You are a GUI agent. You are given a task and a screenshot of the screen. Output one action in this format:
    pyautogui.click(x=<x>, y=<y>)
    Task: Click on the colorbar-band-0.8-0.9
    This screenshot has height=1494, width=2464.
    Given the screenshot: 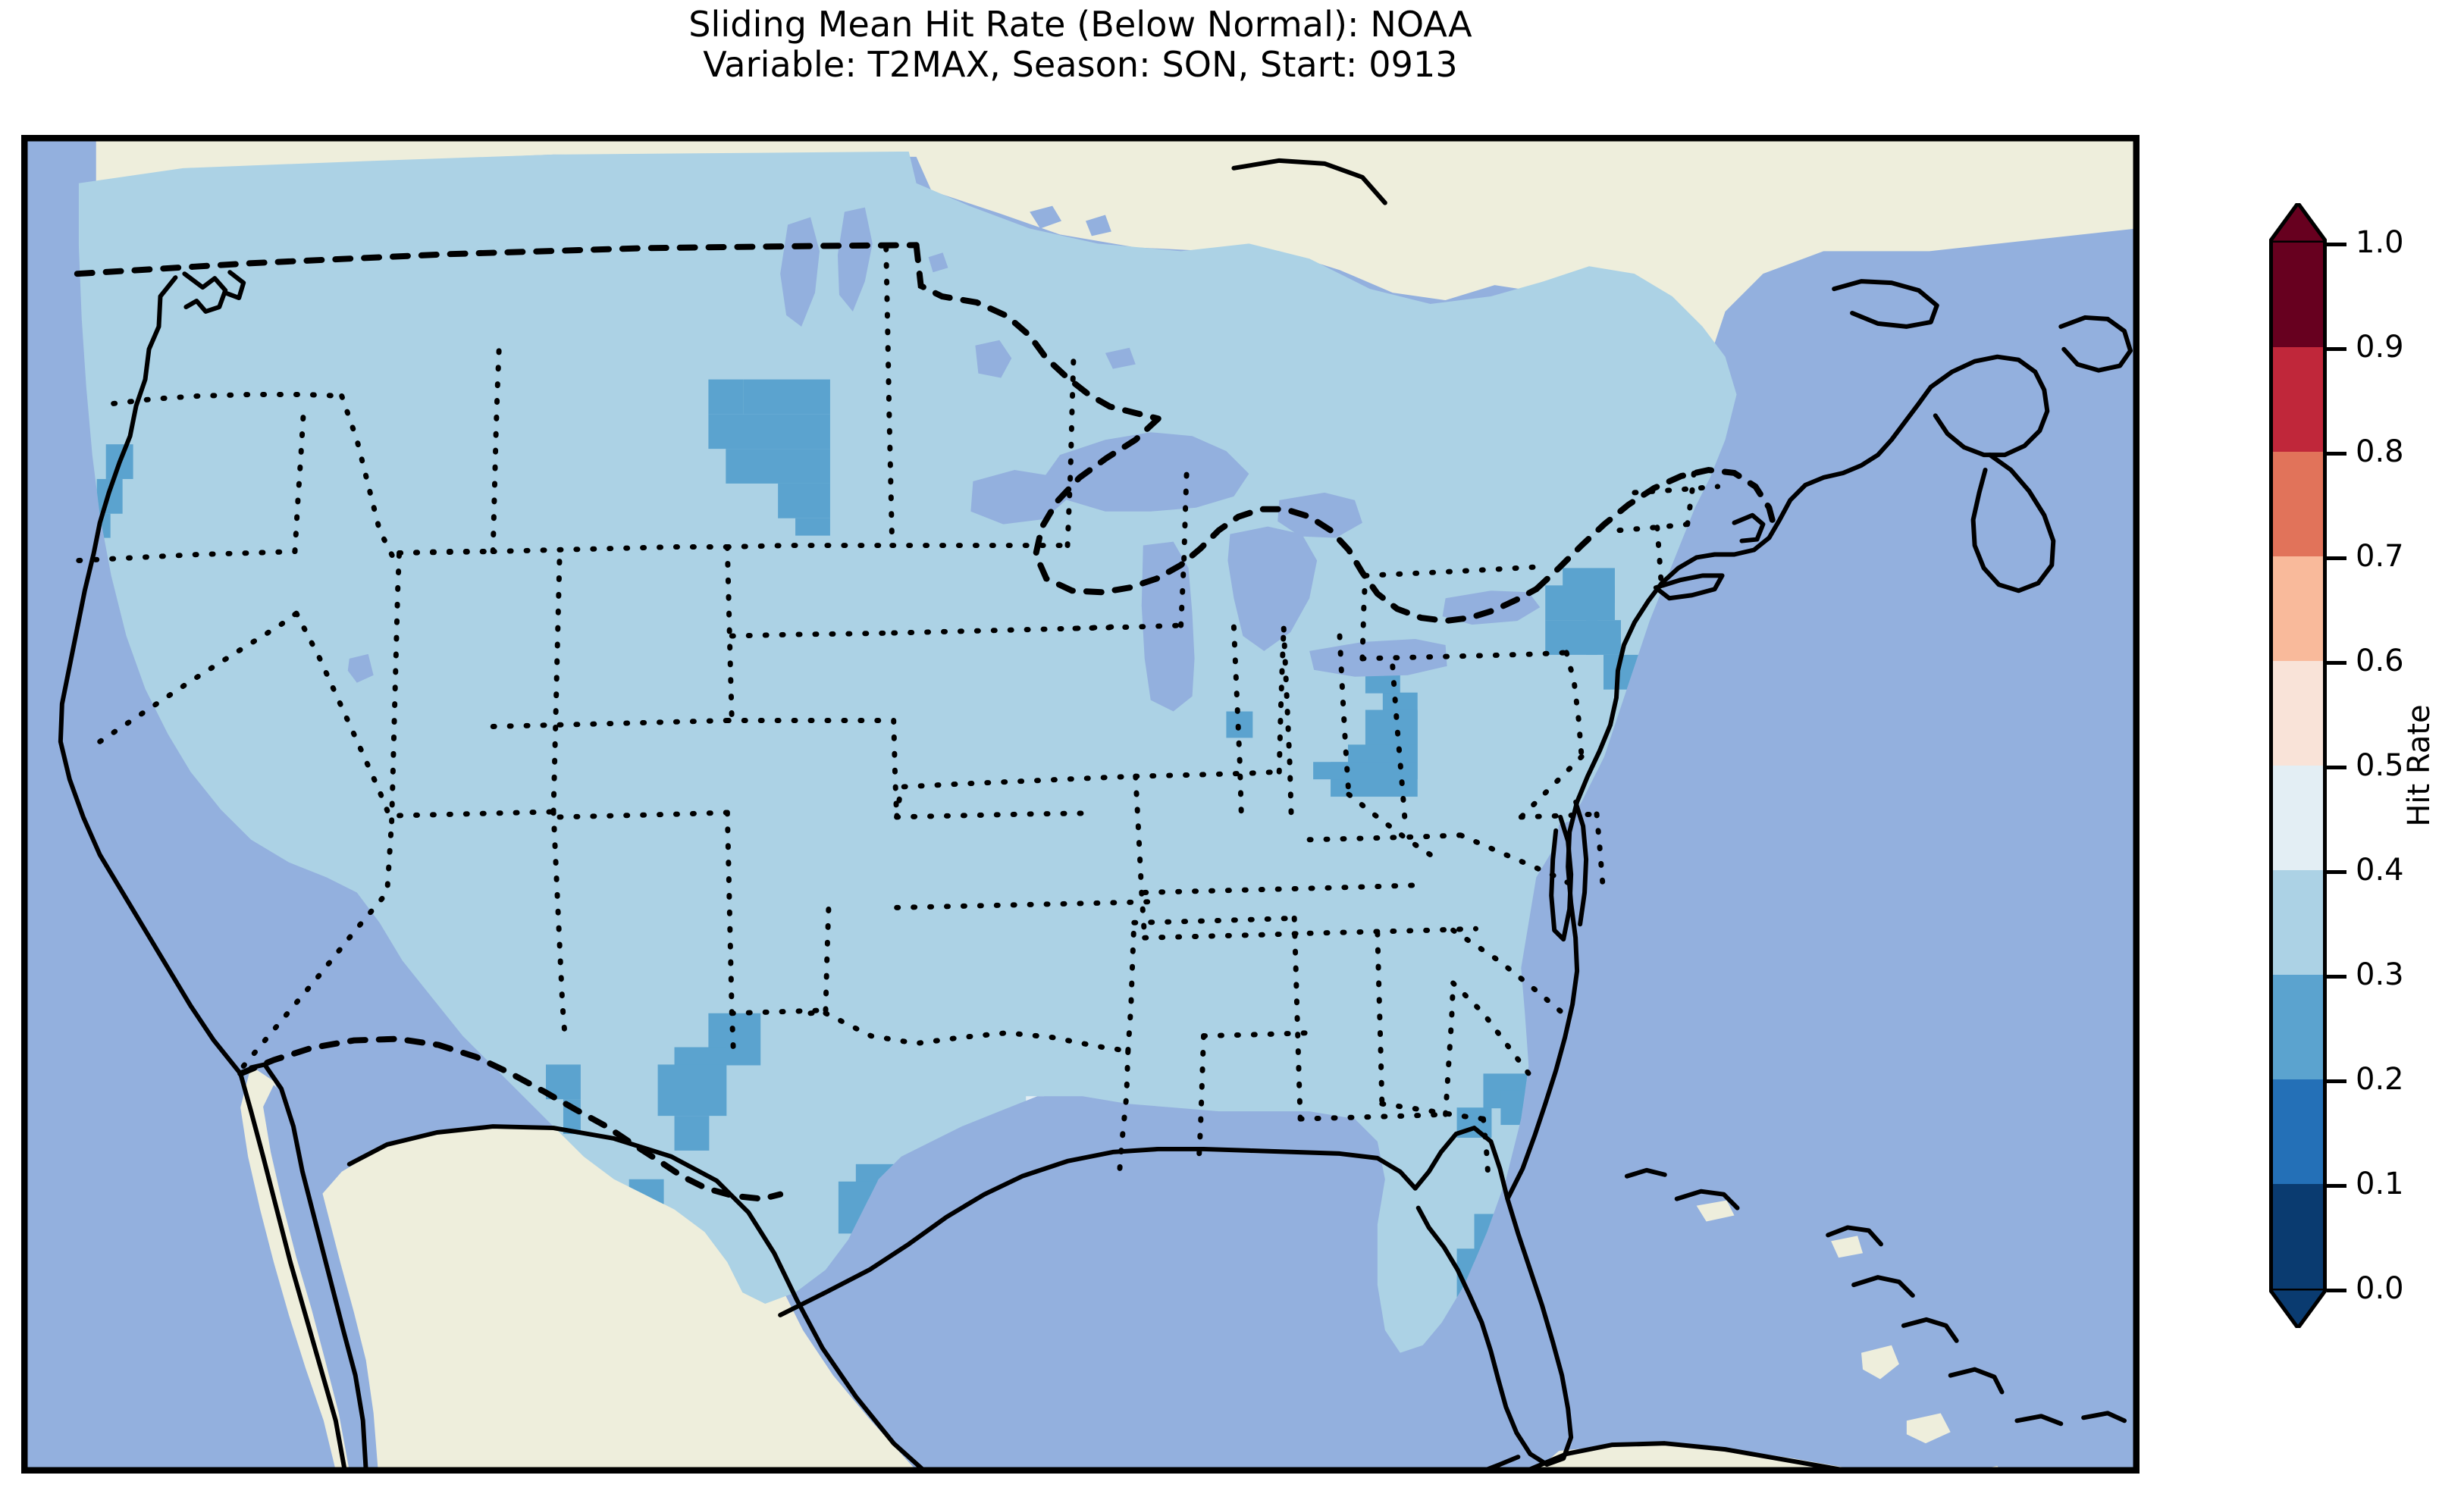 What is the action you would take?
    pyautogui.click(x=2298, y=399)
    